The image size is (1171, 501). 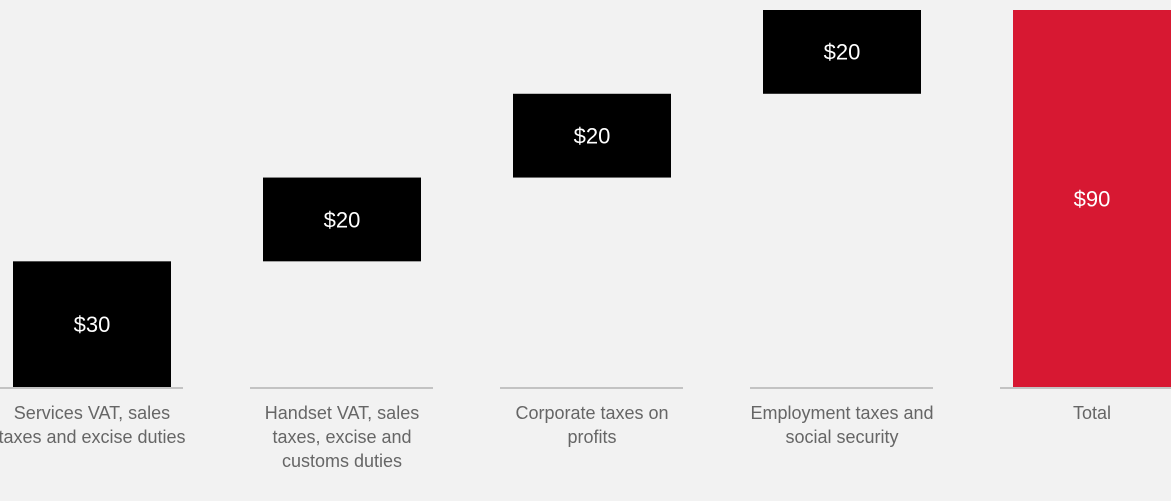 What do you see at coordinates (842, 425) in the screenshot?
I see `category-label: Employment taxes and social security` at bounding box center [842, 425].